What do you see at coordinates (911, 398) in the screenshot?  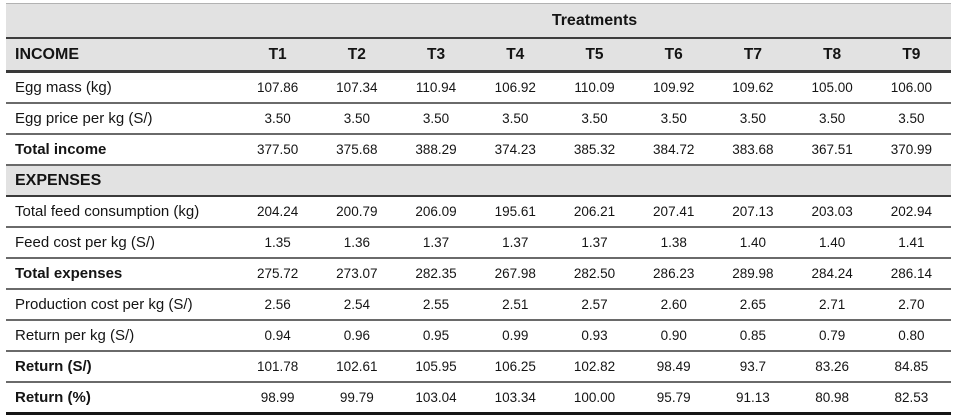 I see `cell-value: 82.53` at bounding box center [911, 398].